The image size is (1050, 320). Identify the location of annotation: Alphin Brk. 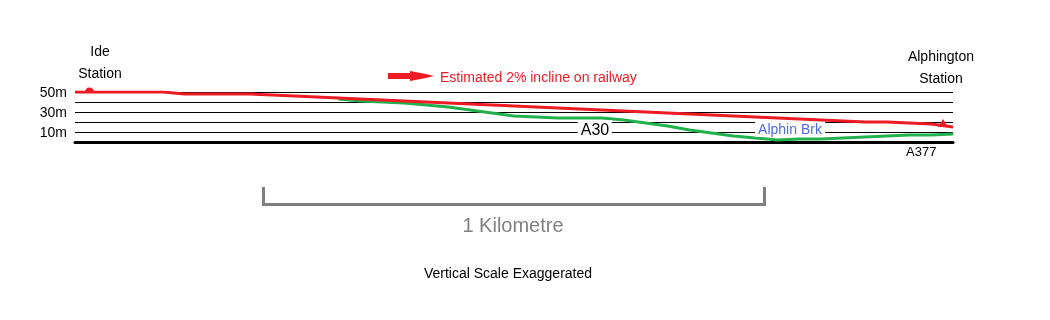
(790, 129).